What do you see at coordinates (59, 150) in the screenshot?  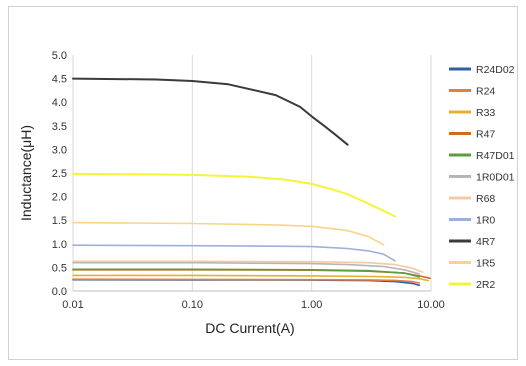 I see `y-tick-label: 3.0` at bounding box center [59, 150].